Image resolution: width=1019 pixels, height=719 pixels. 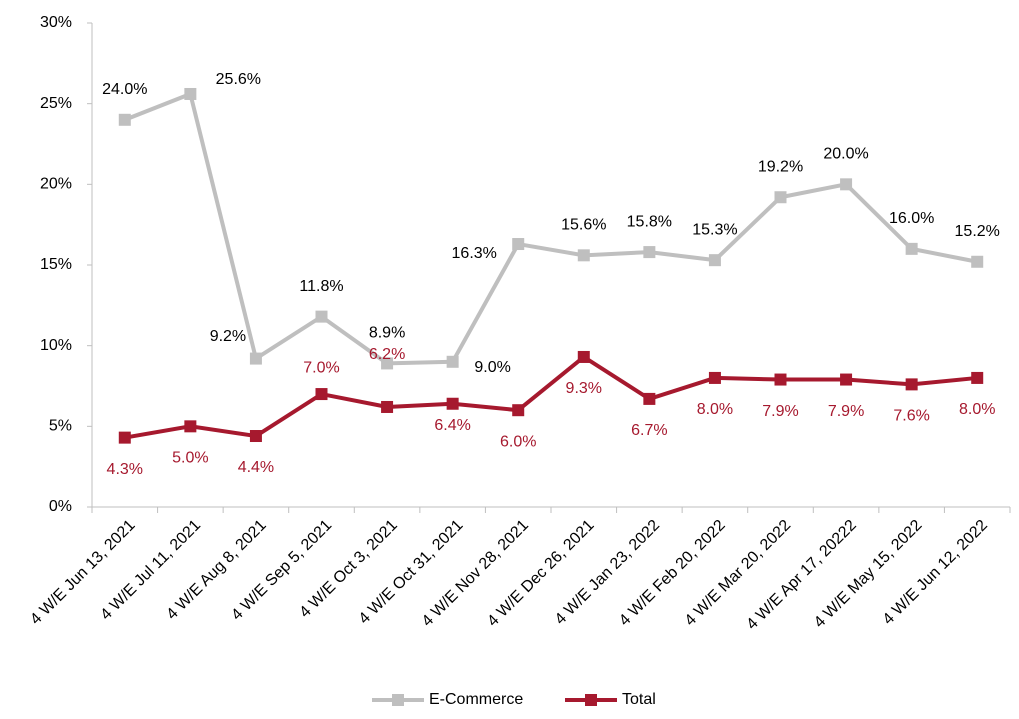 I want to click on x-tick-label: 4 W/E Jun 13, 2021, so click(x=82, y=572).